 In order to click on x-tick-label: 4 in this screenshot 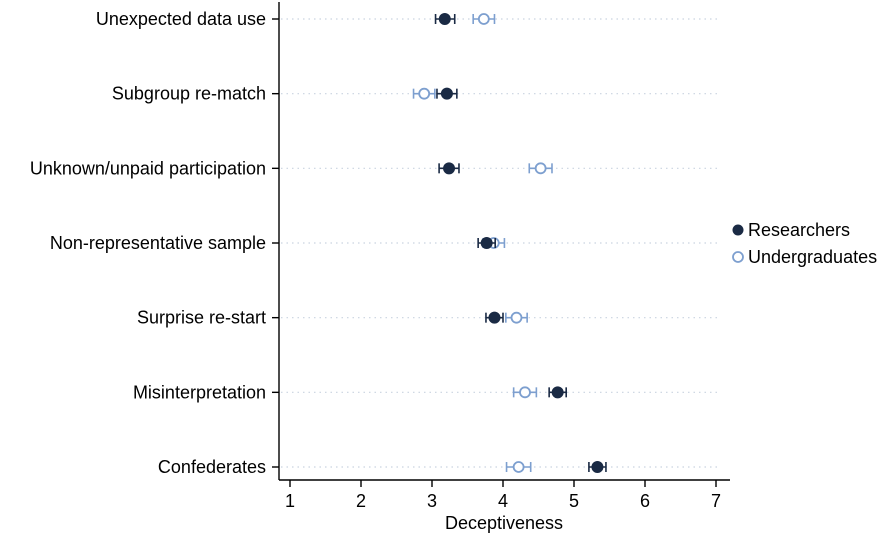, I will do `click(503, 501)`.